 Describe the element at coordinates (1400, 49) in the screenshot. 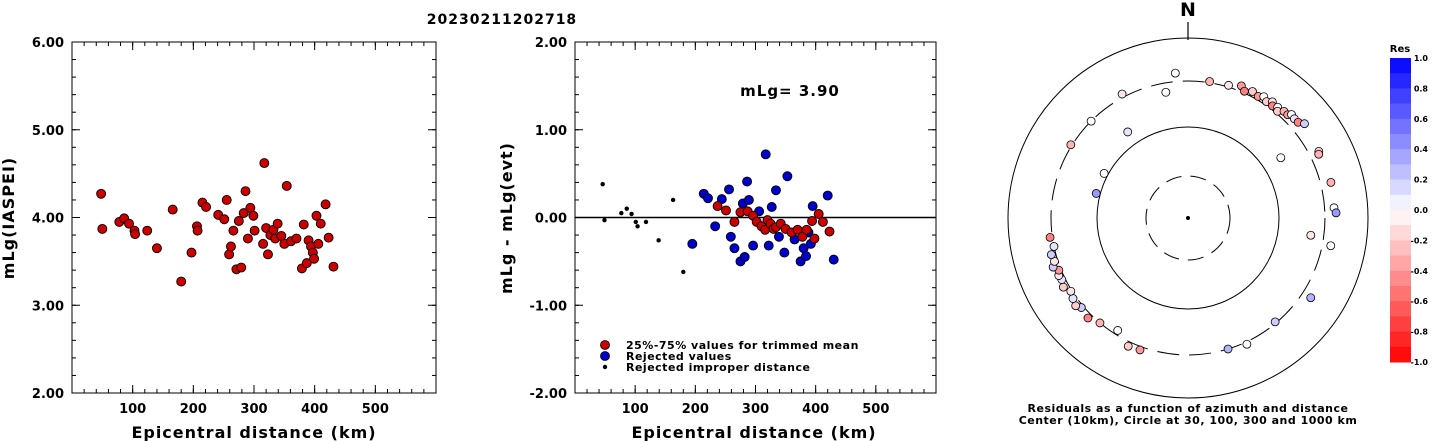

I see `colorbar-title: Res` at that location.